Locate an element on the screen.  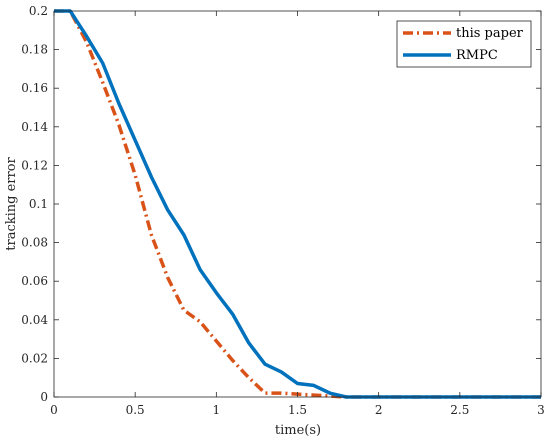
legend: this paper RMPC is located at coordinates (464, 44).